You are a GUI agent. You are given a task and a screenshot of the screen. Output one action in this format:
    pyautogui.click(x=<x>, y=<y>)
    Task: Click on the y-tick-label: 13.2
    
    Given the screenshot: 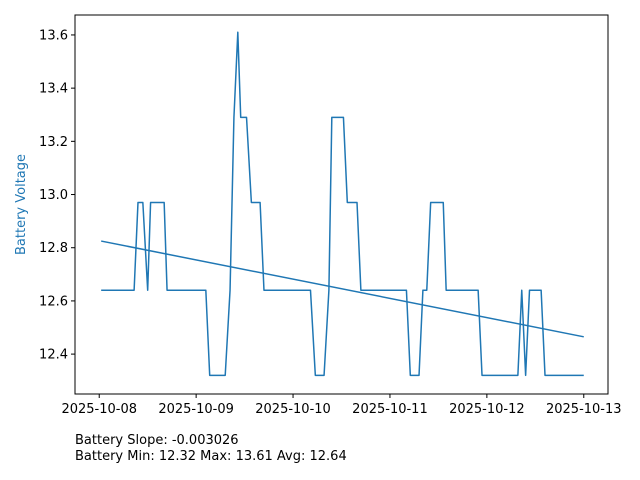 What is the action you would take?
    pyautogui.click(x=53, y=142)
    